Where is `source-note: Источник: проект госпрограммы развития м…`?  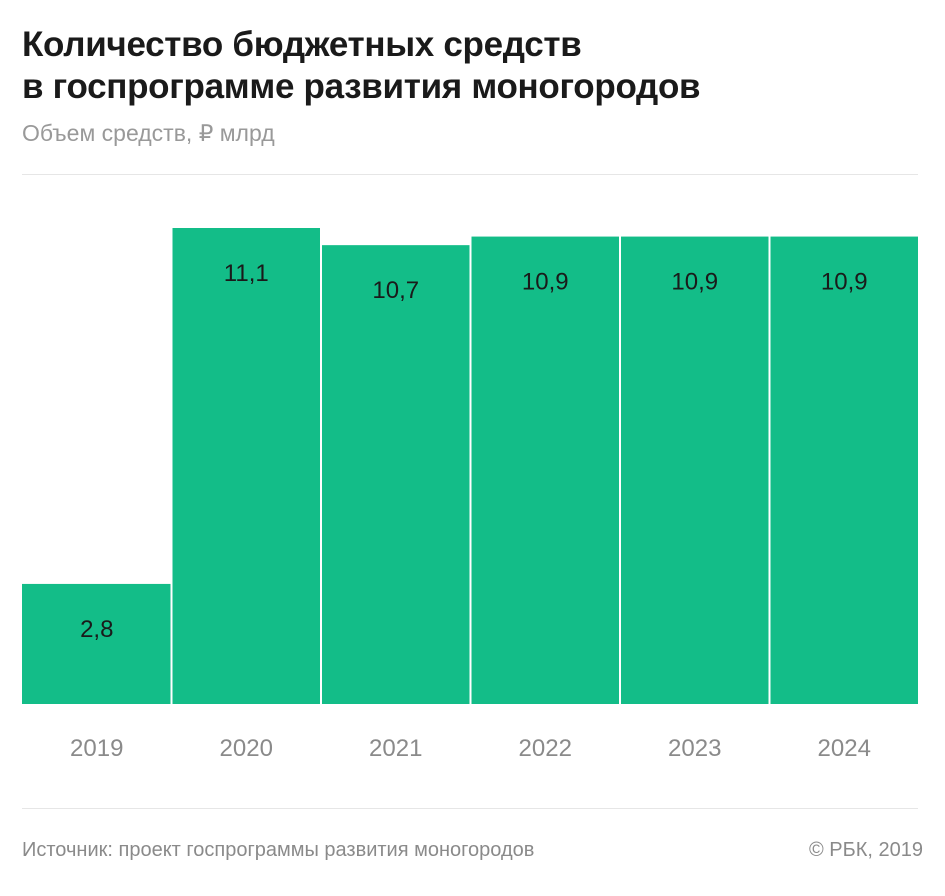 source-note: Источник: проект госпрограммы развития м… is located at coordinates (278, 850).